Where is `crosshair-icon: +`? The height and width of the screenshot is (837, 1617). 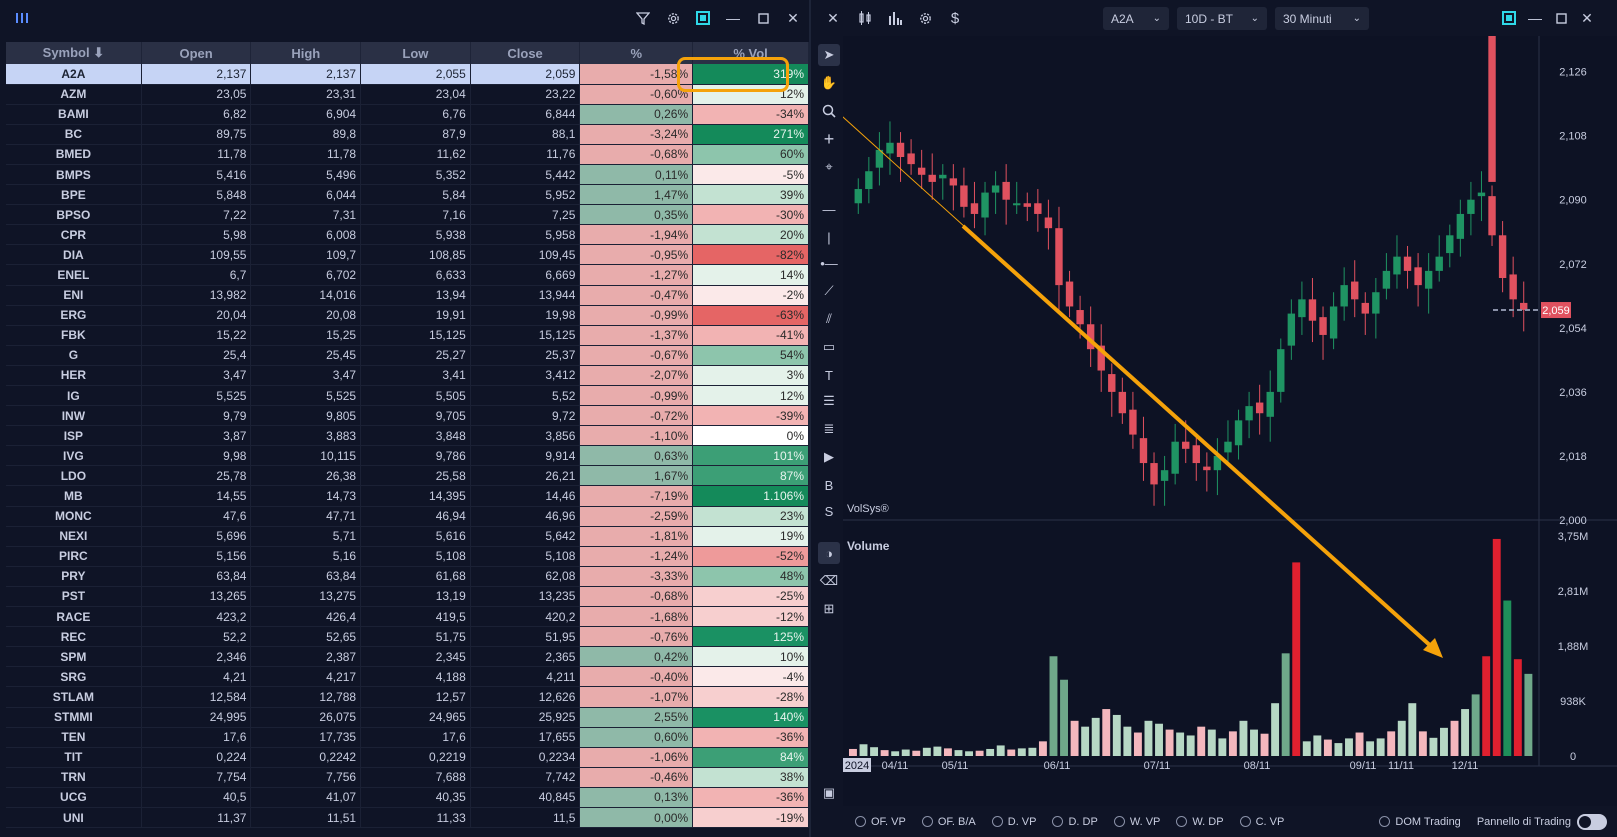
crosshair-icon: + is located at coordinates (829, 138).